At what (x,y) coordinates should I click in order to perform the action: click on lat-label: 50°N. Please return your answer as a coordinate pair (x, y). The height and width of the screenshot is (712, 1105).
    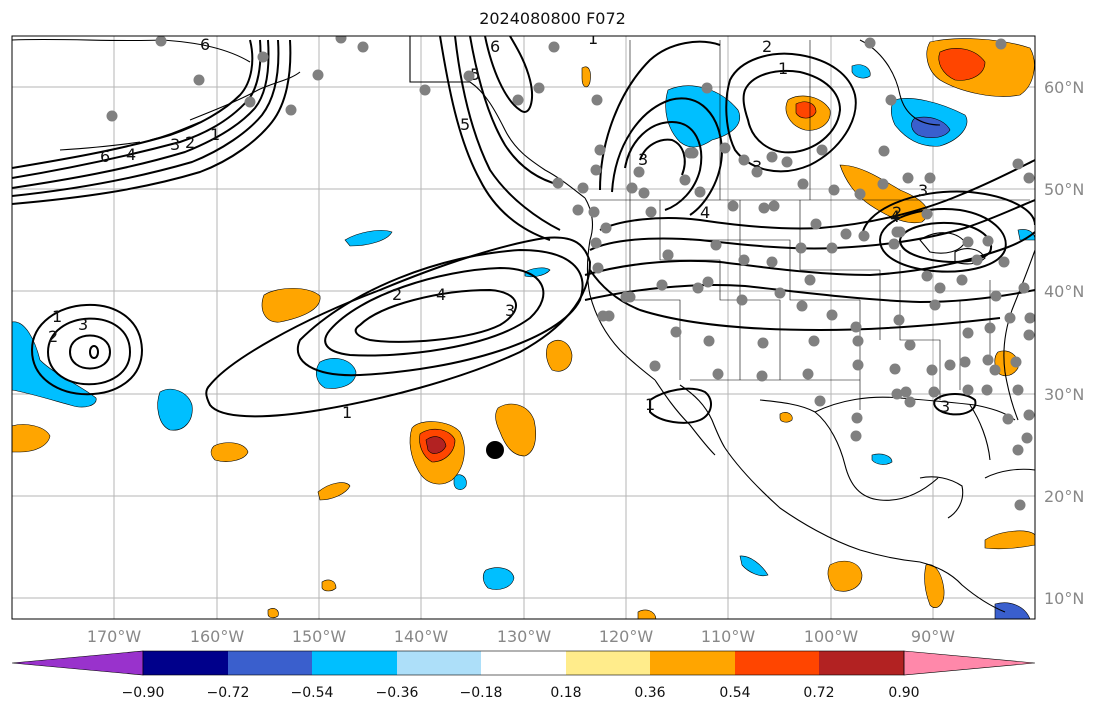
    Looking at the image, I should click on (1064, 189).